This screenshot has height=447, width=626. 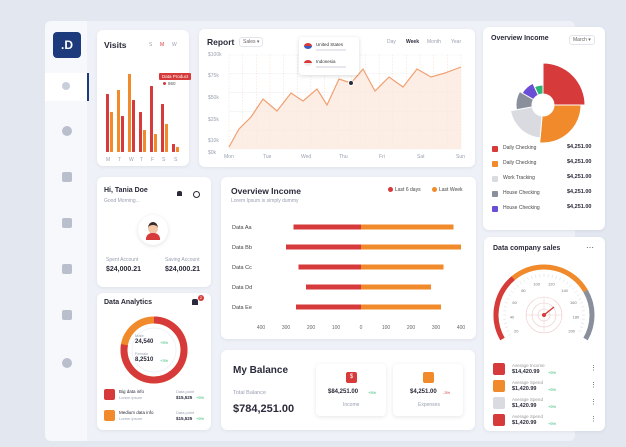 I want to click on visits-x-label-5: S, so click(x=164, y=160).